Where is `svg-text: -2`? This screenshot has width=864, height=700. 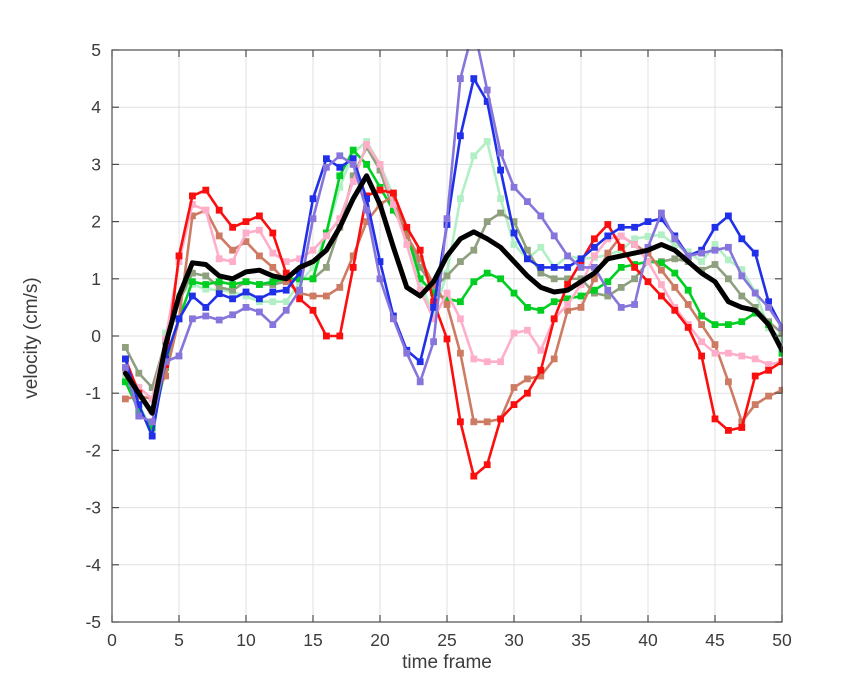
svg-text: -2 is located at coordinates (93, 450).